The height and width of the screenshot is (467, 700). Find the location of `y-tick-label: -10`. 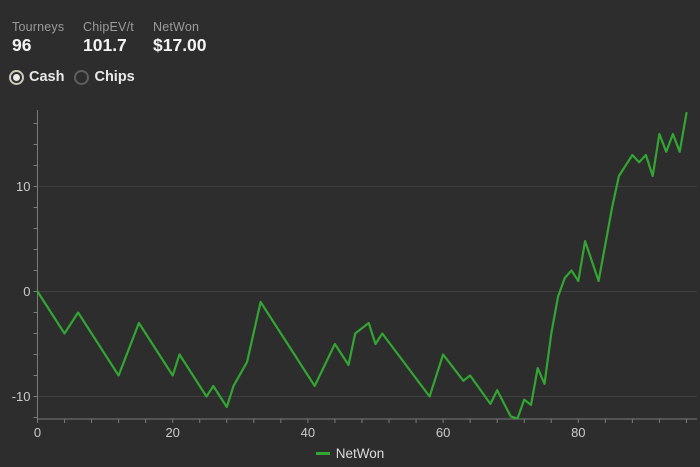

y-tick-label: -10 is located at coordinates (21, 396).